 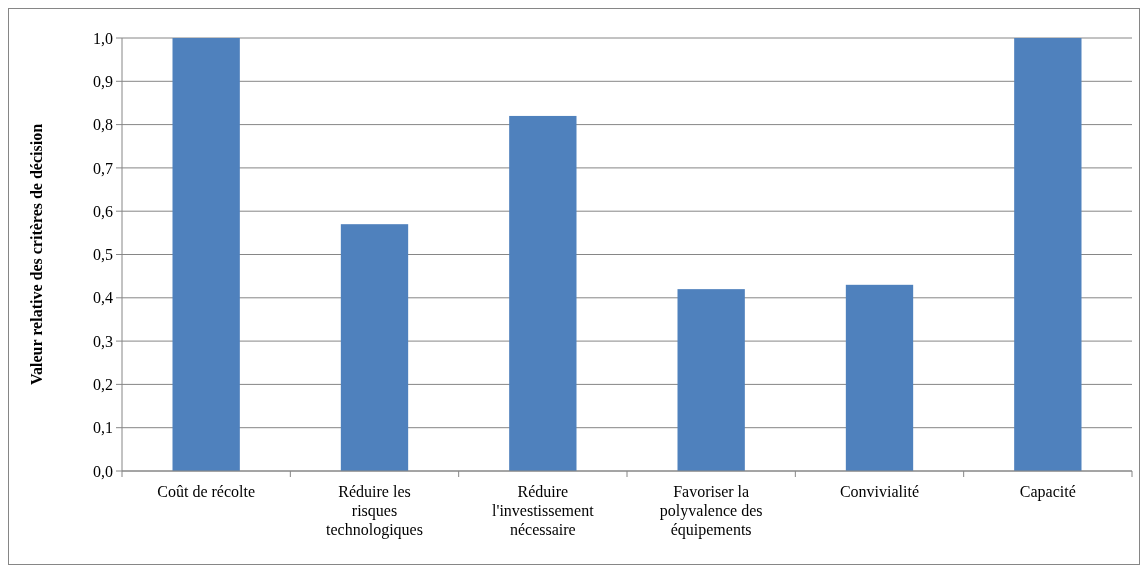 I want to click on x-tick-label: Coût de récolte, so click(x=206, y=491).